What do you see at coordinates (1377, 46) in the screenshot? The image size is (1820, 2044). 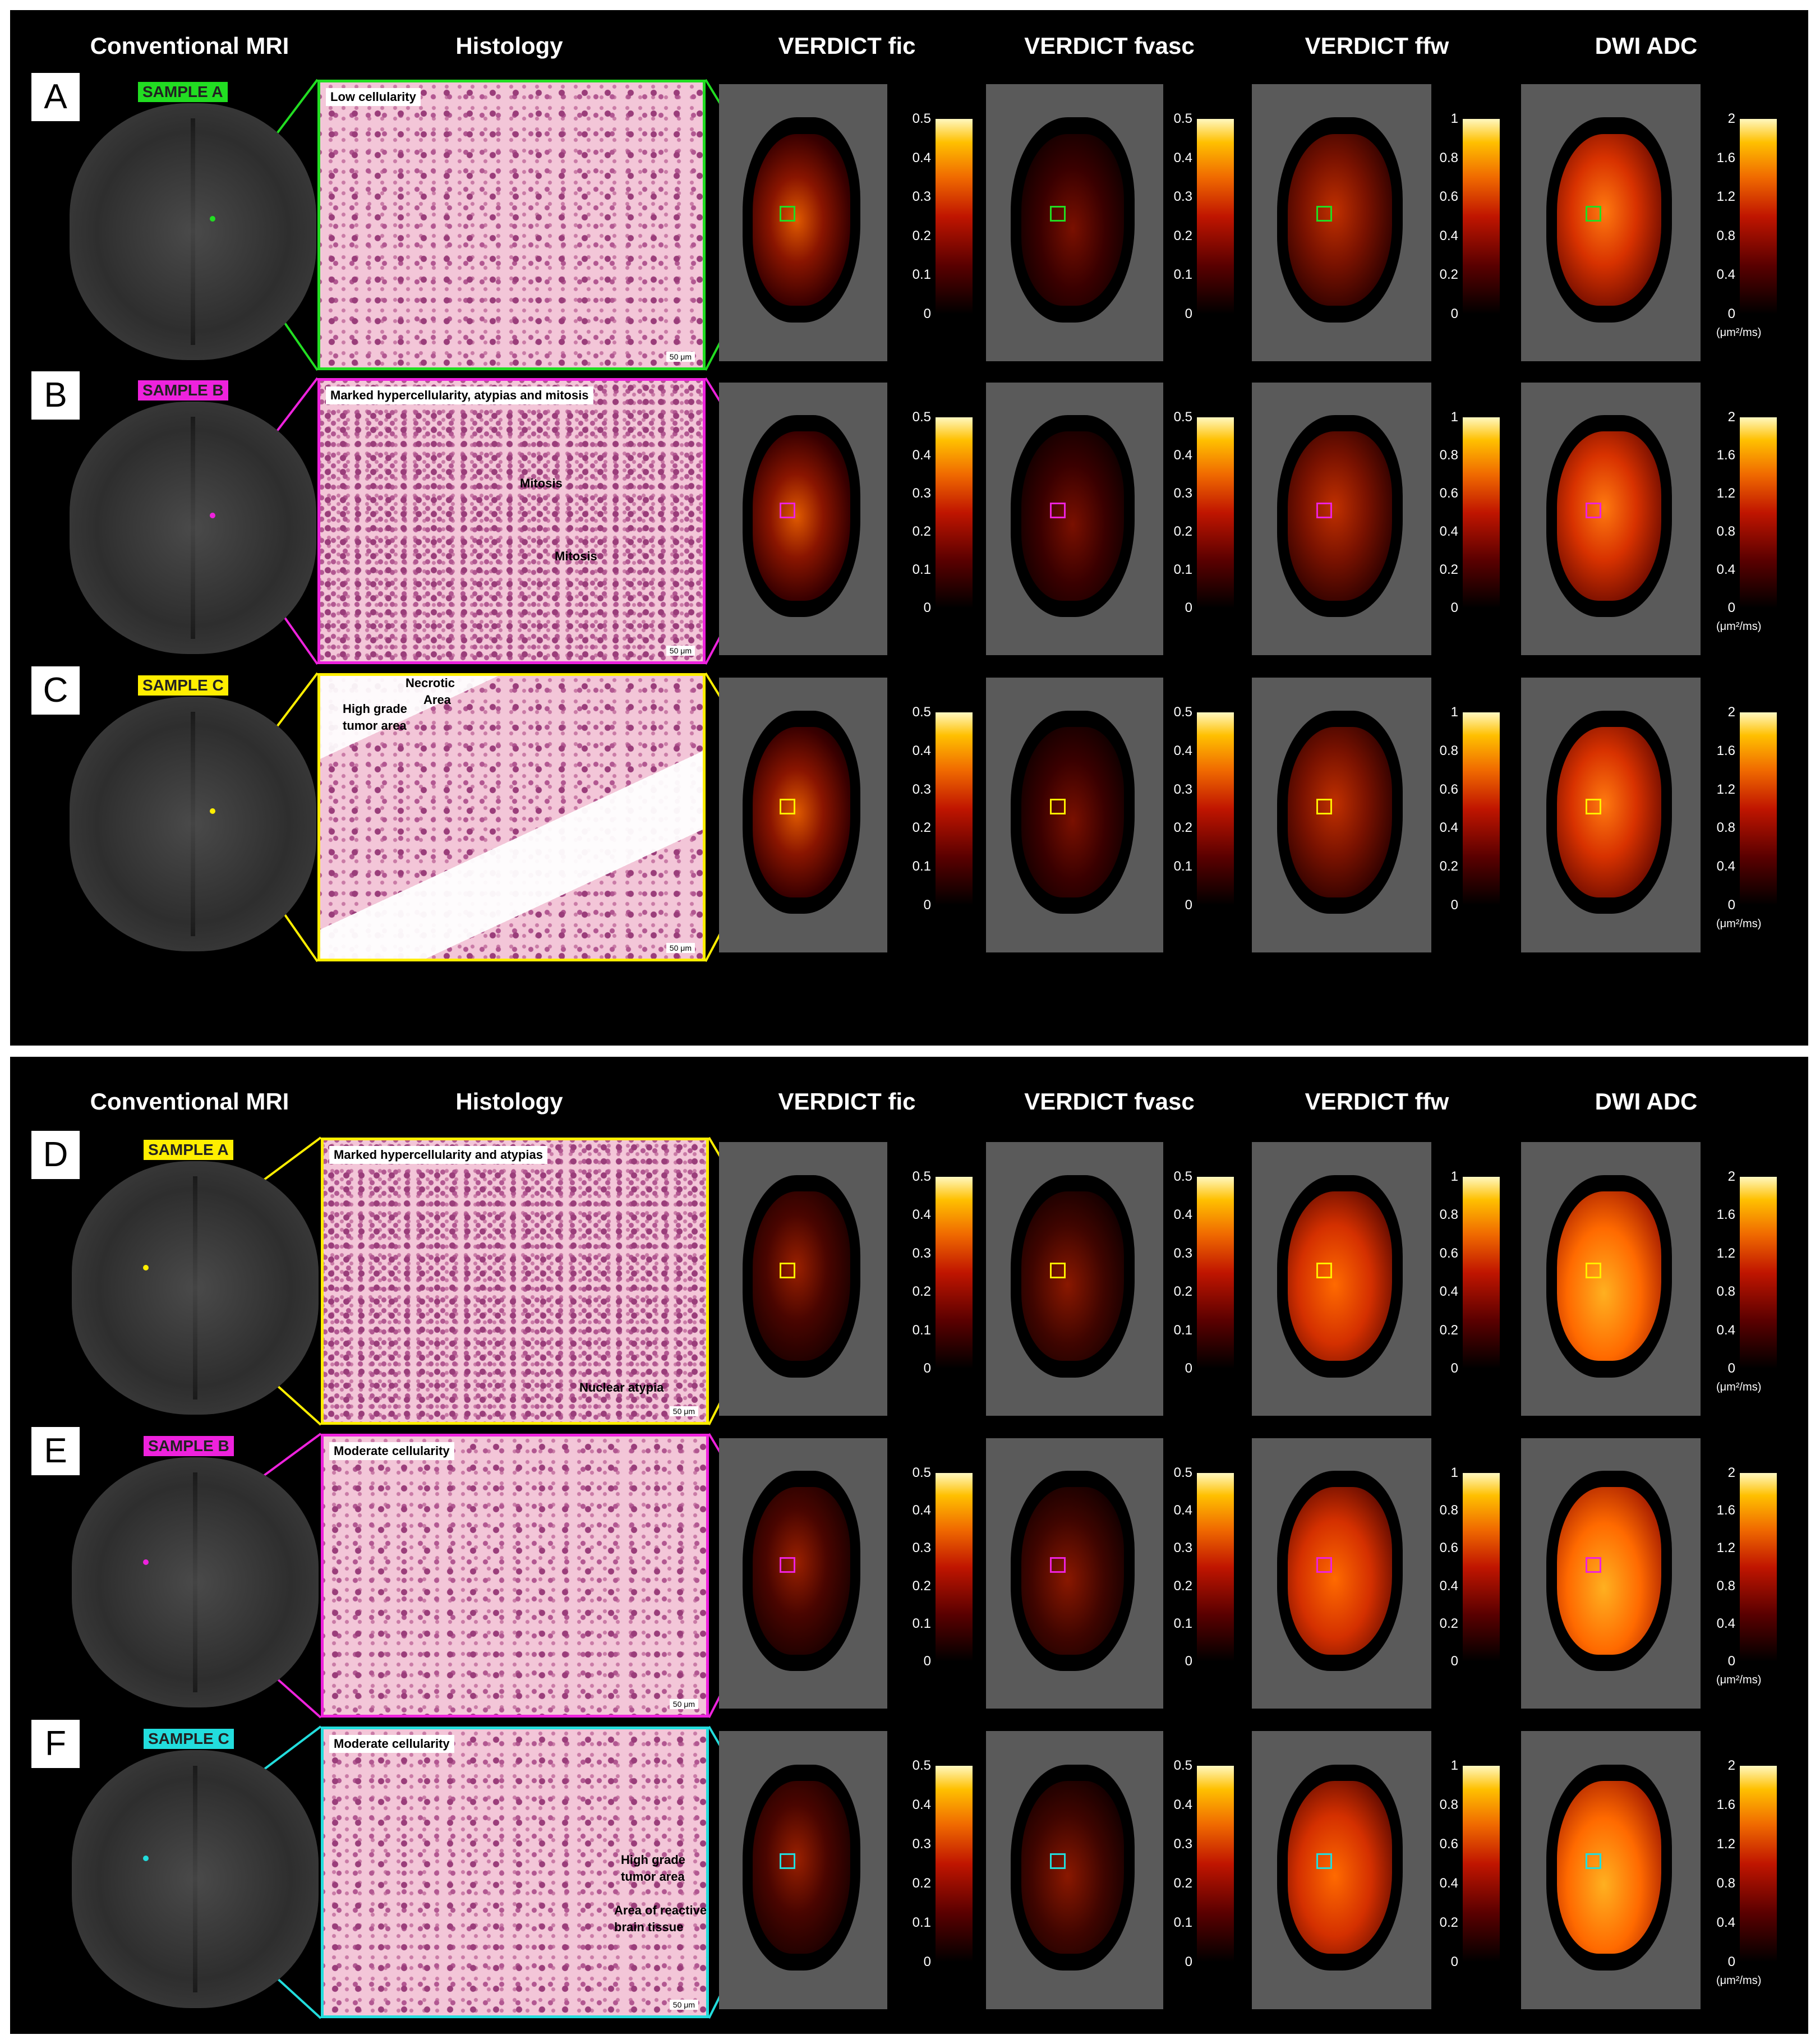 I see `column-header-4: VERDICT ffw` at bounding box center [1377, 46].